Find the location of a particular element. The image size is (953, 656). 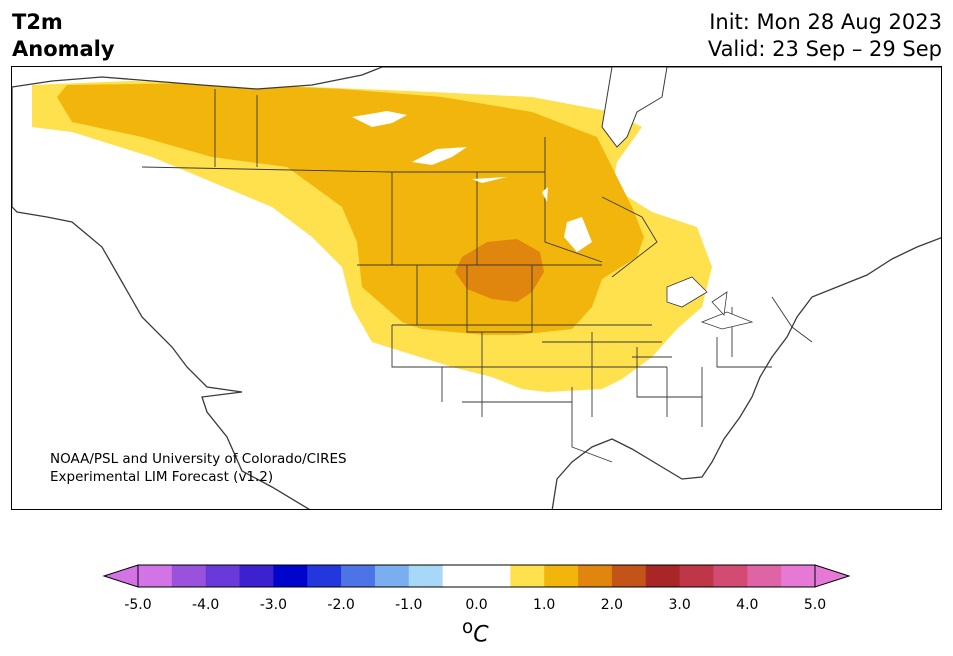

colorbar-tick-label: -2.0 is located at coordinates (341, 605).